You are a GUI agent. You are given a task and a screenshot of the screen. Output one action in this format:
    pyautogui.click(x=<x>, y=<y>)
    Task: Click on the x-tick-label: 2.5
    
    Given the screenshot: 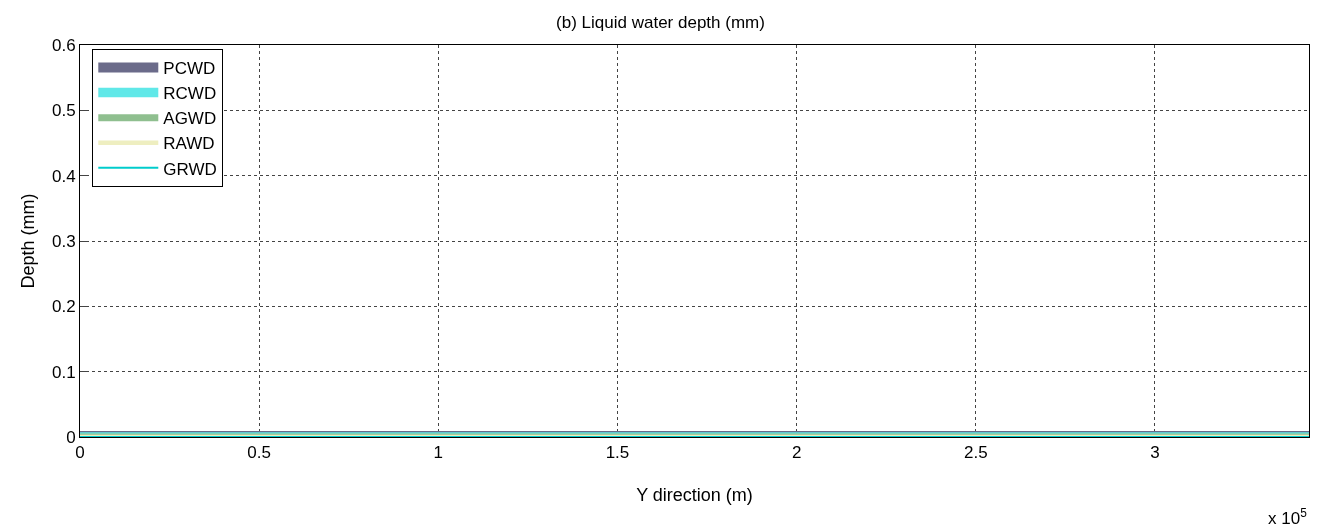 What is the action you would take?
    pyautogui.click(x=975, y=453)
    